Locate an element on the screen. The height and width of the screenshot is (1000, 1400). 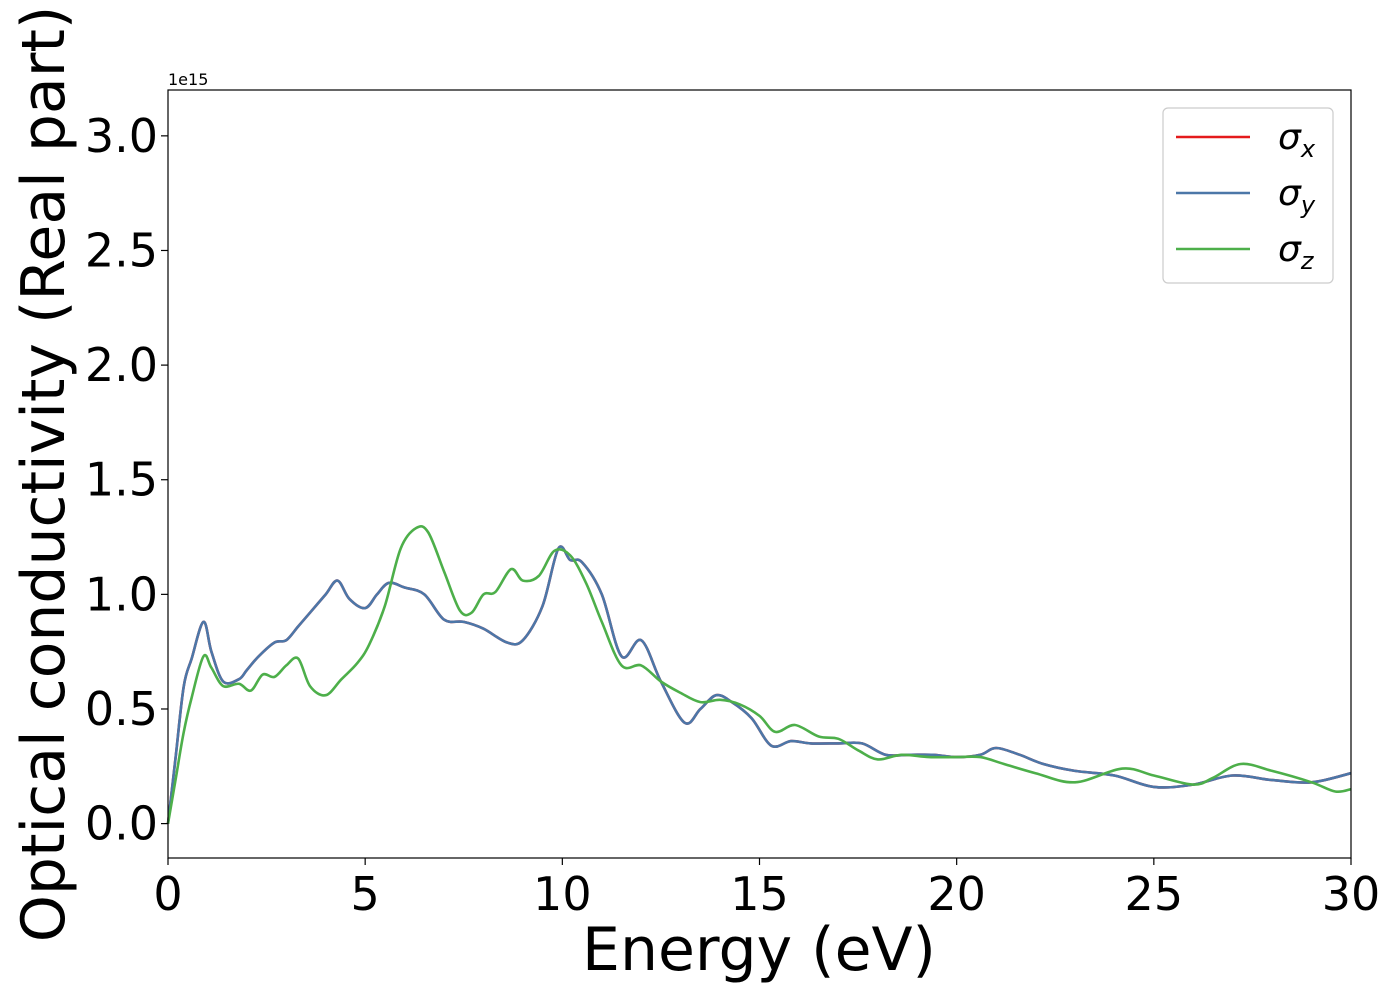
y-axis-title: Optical conductivity (Real part) is located at coordinates (44, 474).